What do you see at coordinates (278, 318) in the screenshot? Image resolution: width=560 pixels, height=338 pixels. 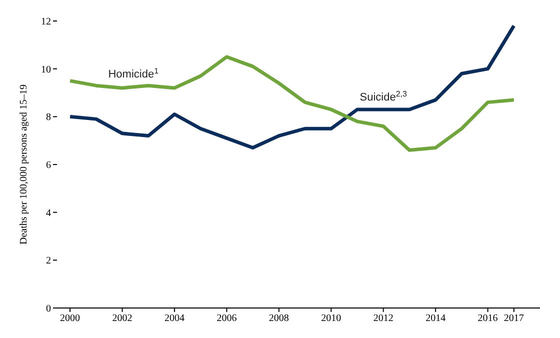 I see `x-tick-label: 2008` at bounding box center [278, 318].